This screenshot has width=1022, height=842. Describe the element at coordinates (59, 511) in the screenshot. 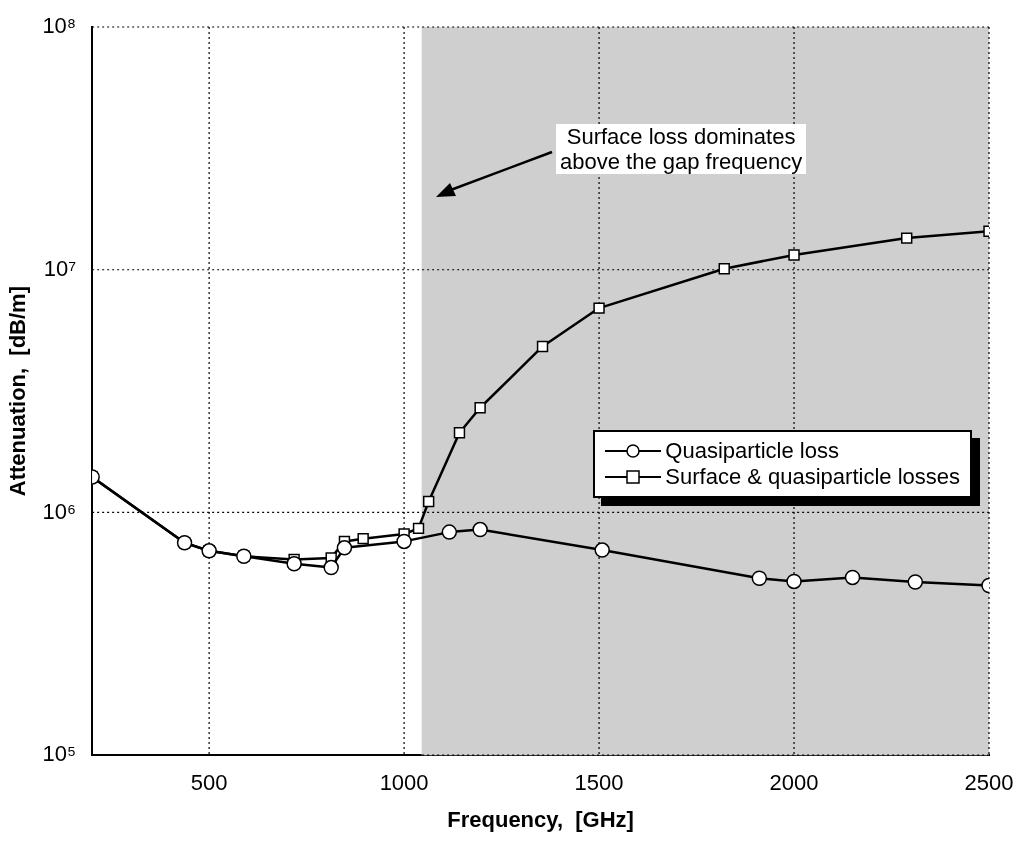

I see `y-tick-label: 10⁶` at that location.